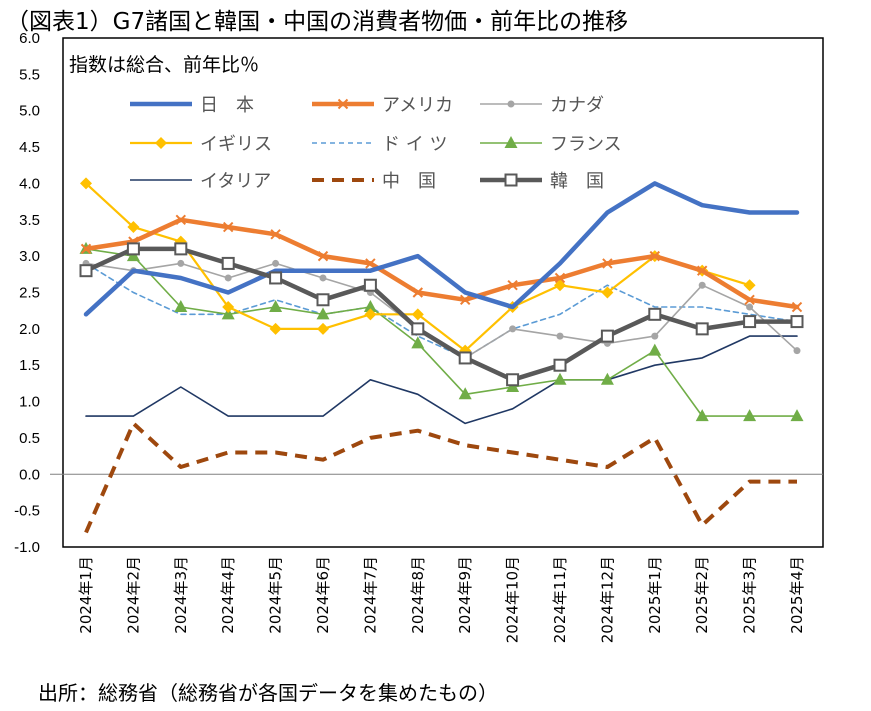 Image resolution: width=871 pixels, height=711 pixels. What do you see at coordinates (607, 599) in the screenshot?
I see `x-tick-label: 2024年12月` at bounding box center [607, 599].